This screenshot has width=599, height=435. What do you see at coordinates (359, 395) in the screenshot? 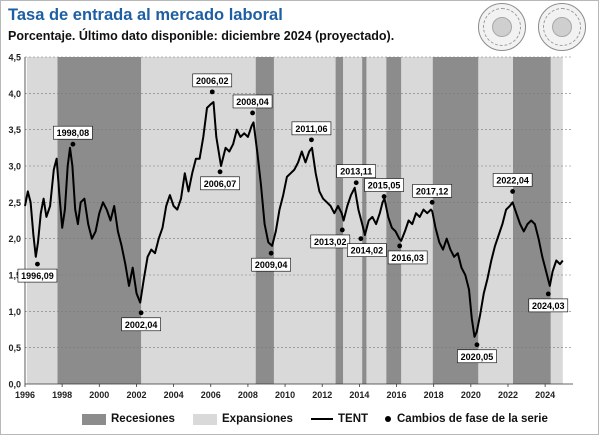
I see `x-tick-label: 2014` at bounding box center [359, 395].